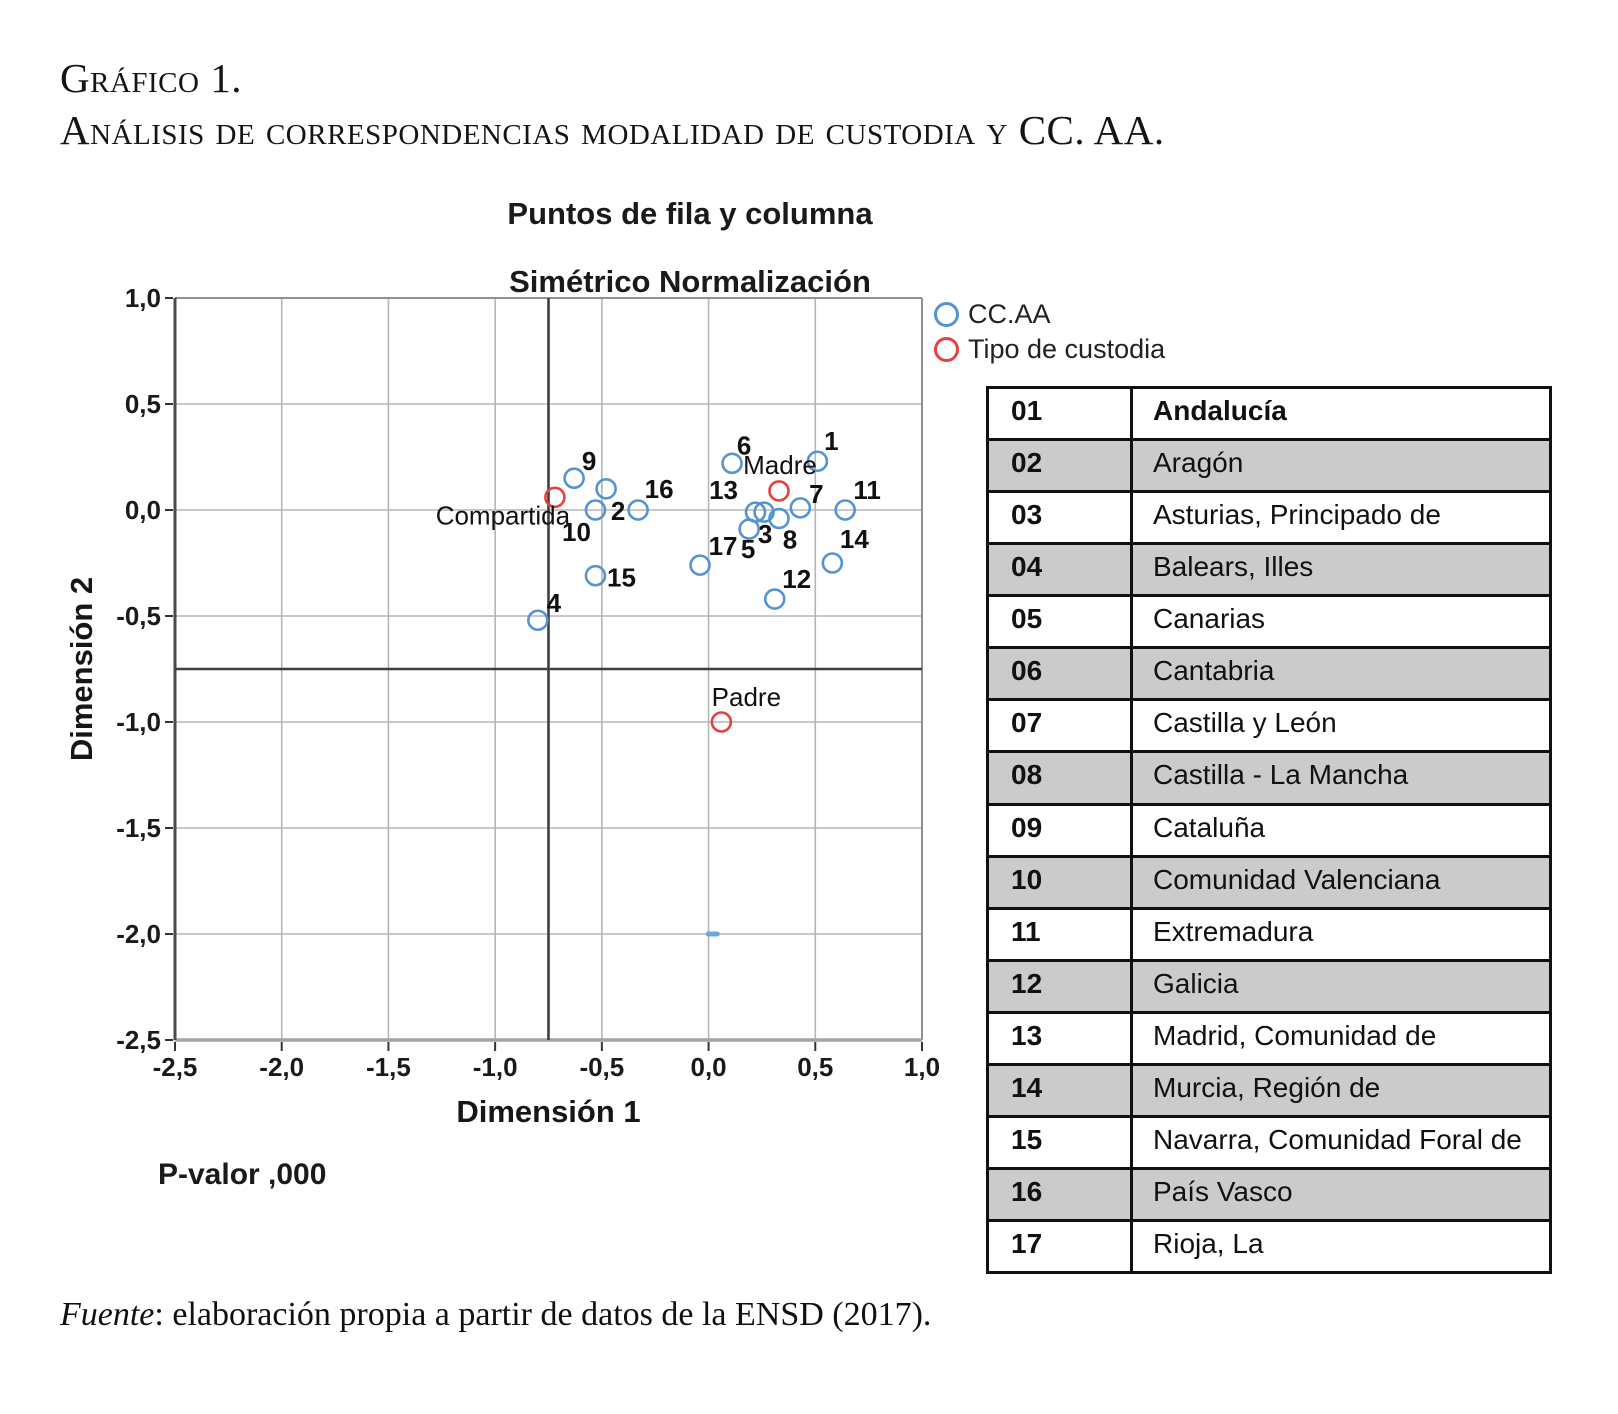  What do you see at coordinates (922, 1067) in the screenshot?
I see `x-tick-label: 1,0` at bounding box center [922, 1067].